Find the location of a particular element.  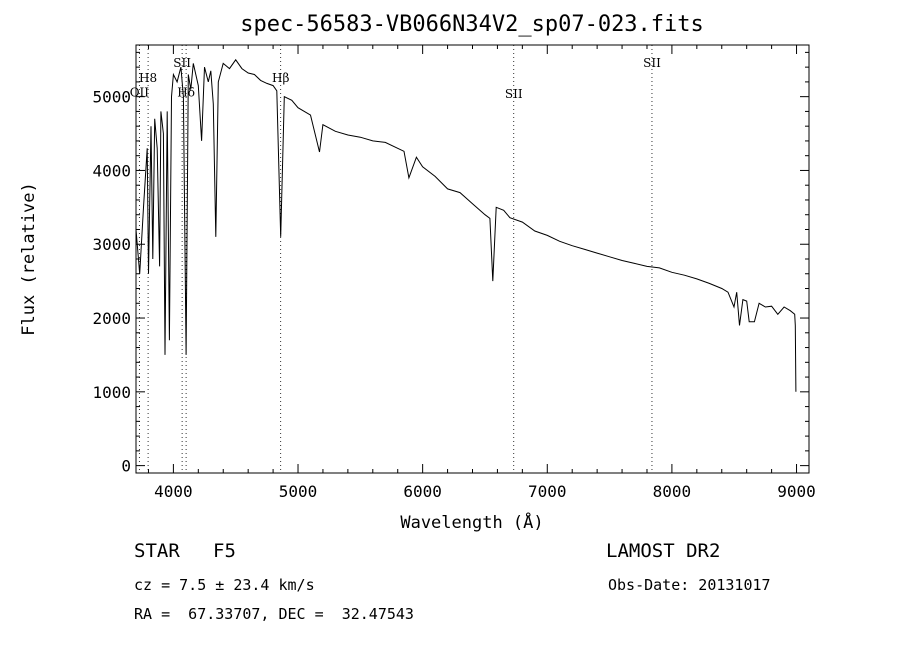

line-label-1: OII is located at coordinates (140, 93).